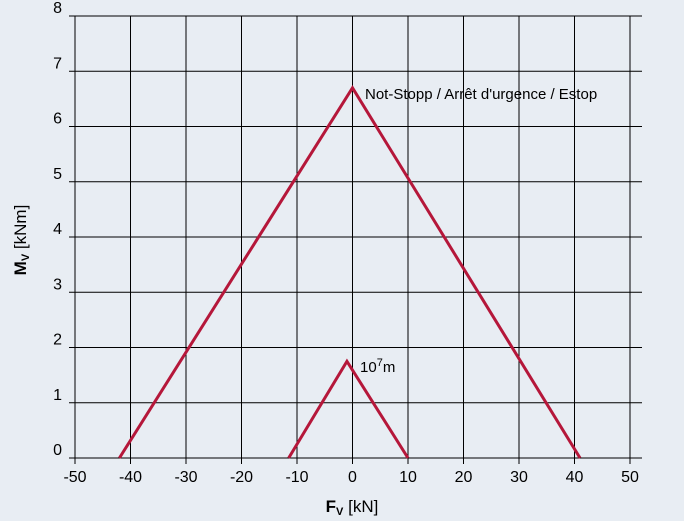 This screenshot has width=684, height=521. Describe the element at coordinates (519, 477) in the screenshot. I see `x-tick-label: 30` at that location.